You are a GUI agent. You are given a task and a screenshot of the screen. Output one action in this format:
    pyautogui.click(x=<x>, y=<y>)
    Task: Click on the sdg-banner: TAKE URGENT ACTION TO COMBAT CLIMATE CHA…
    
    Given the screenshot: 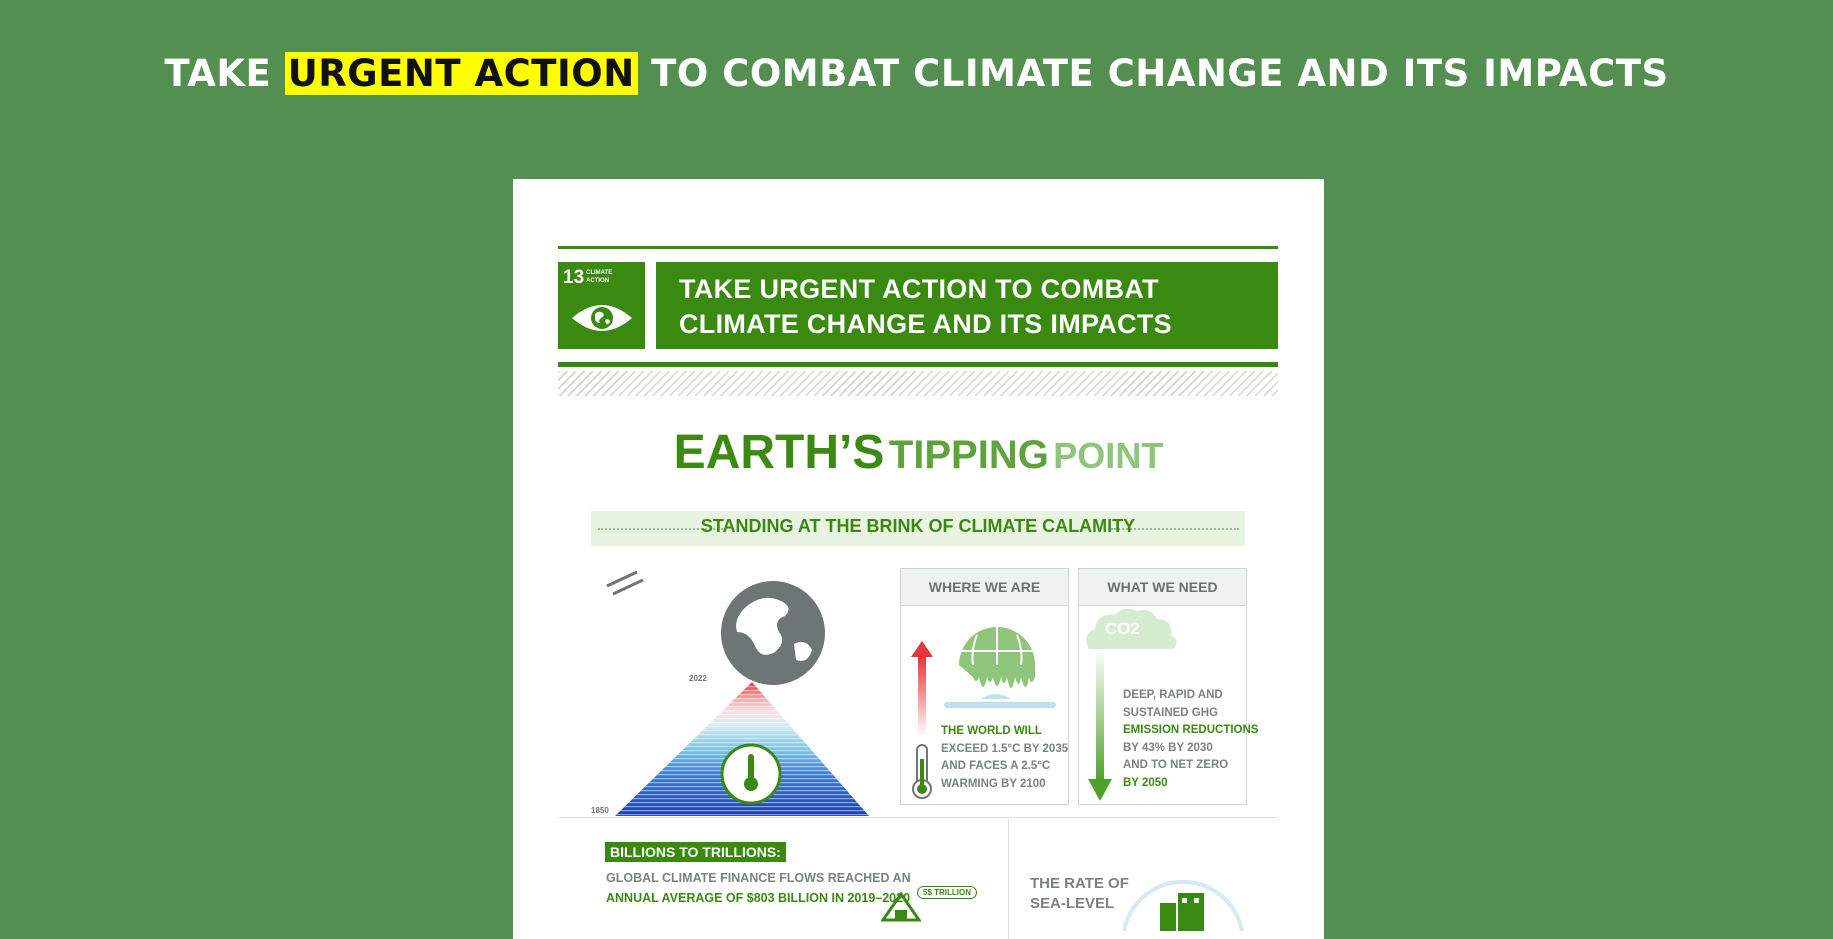 What is the action you would take?
    pyautogui.click(x=967, y=305)
    